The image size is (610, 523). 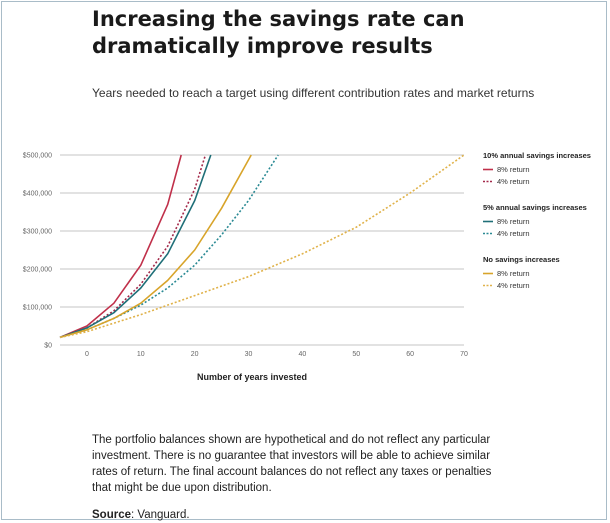 I want to click on source-note: Source: Vanguard., so click(x=141, y=515).